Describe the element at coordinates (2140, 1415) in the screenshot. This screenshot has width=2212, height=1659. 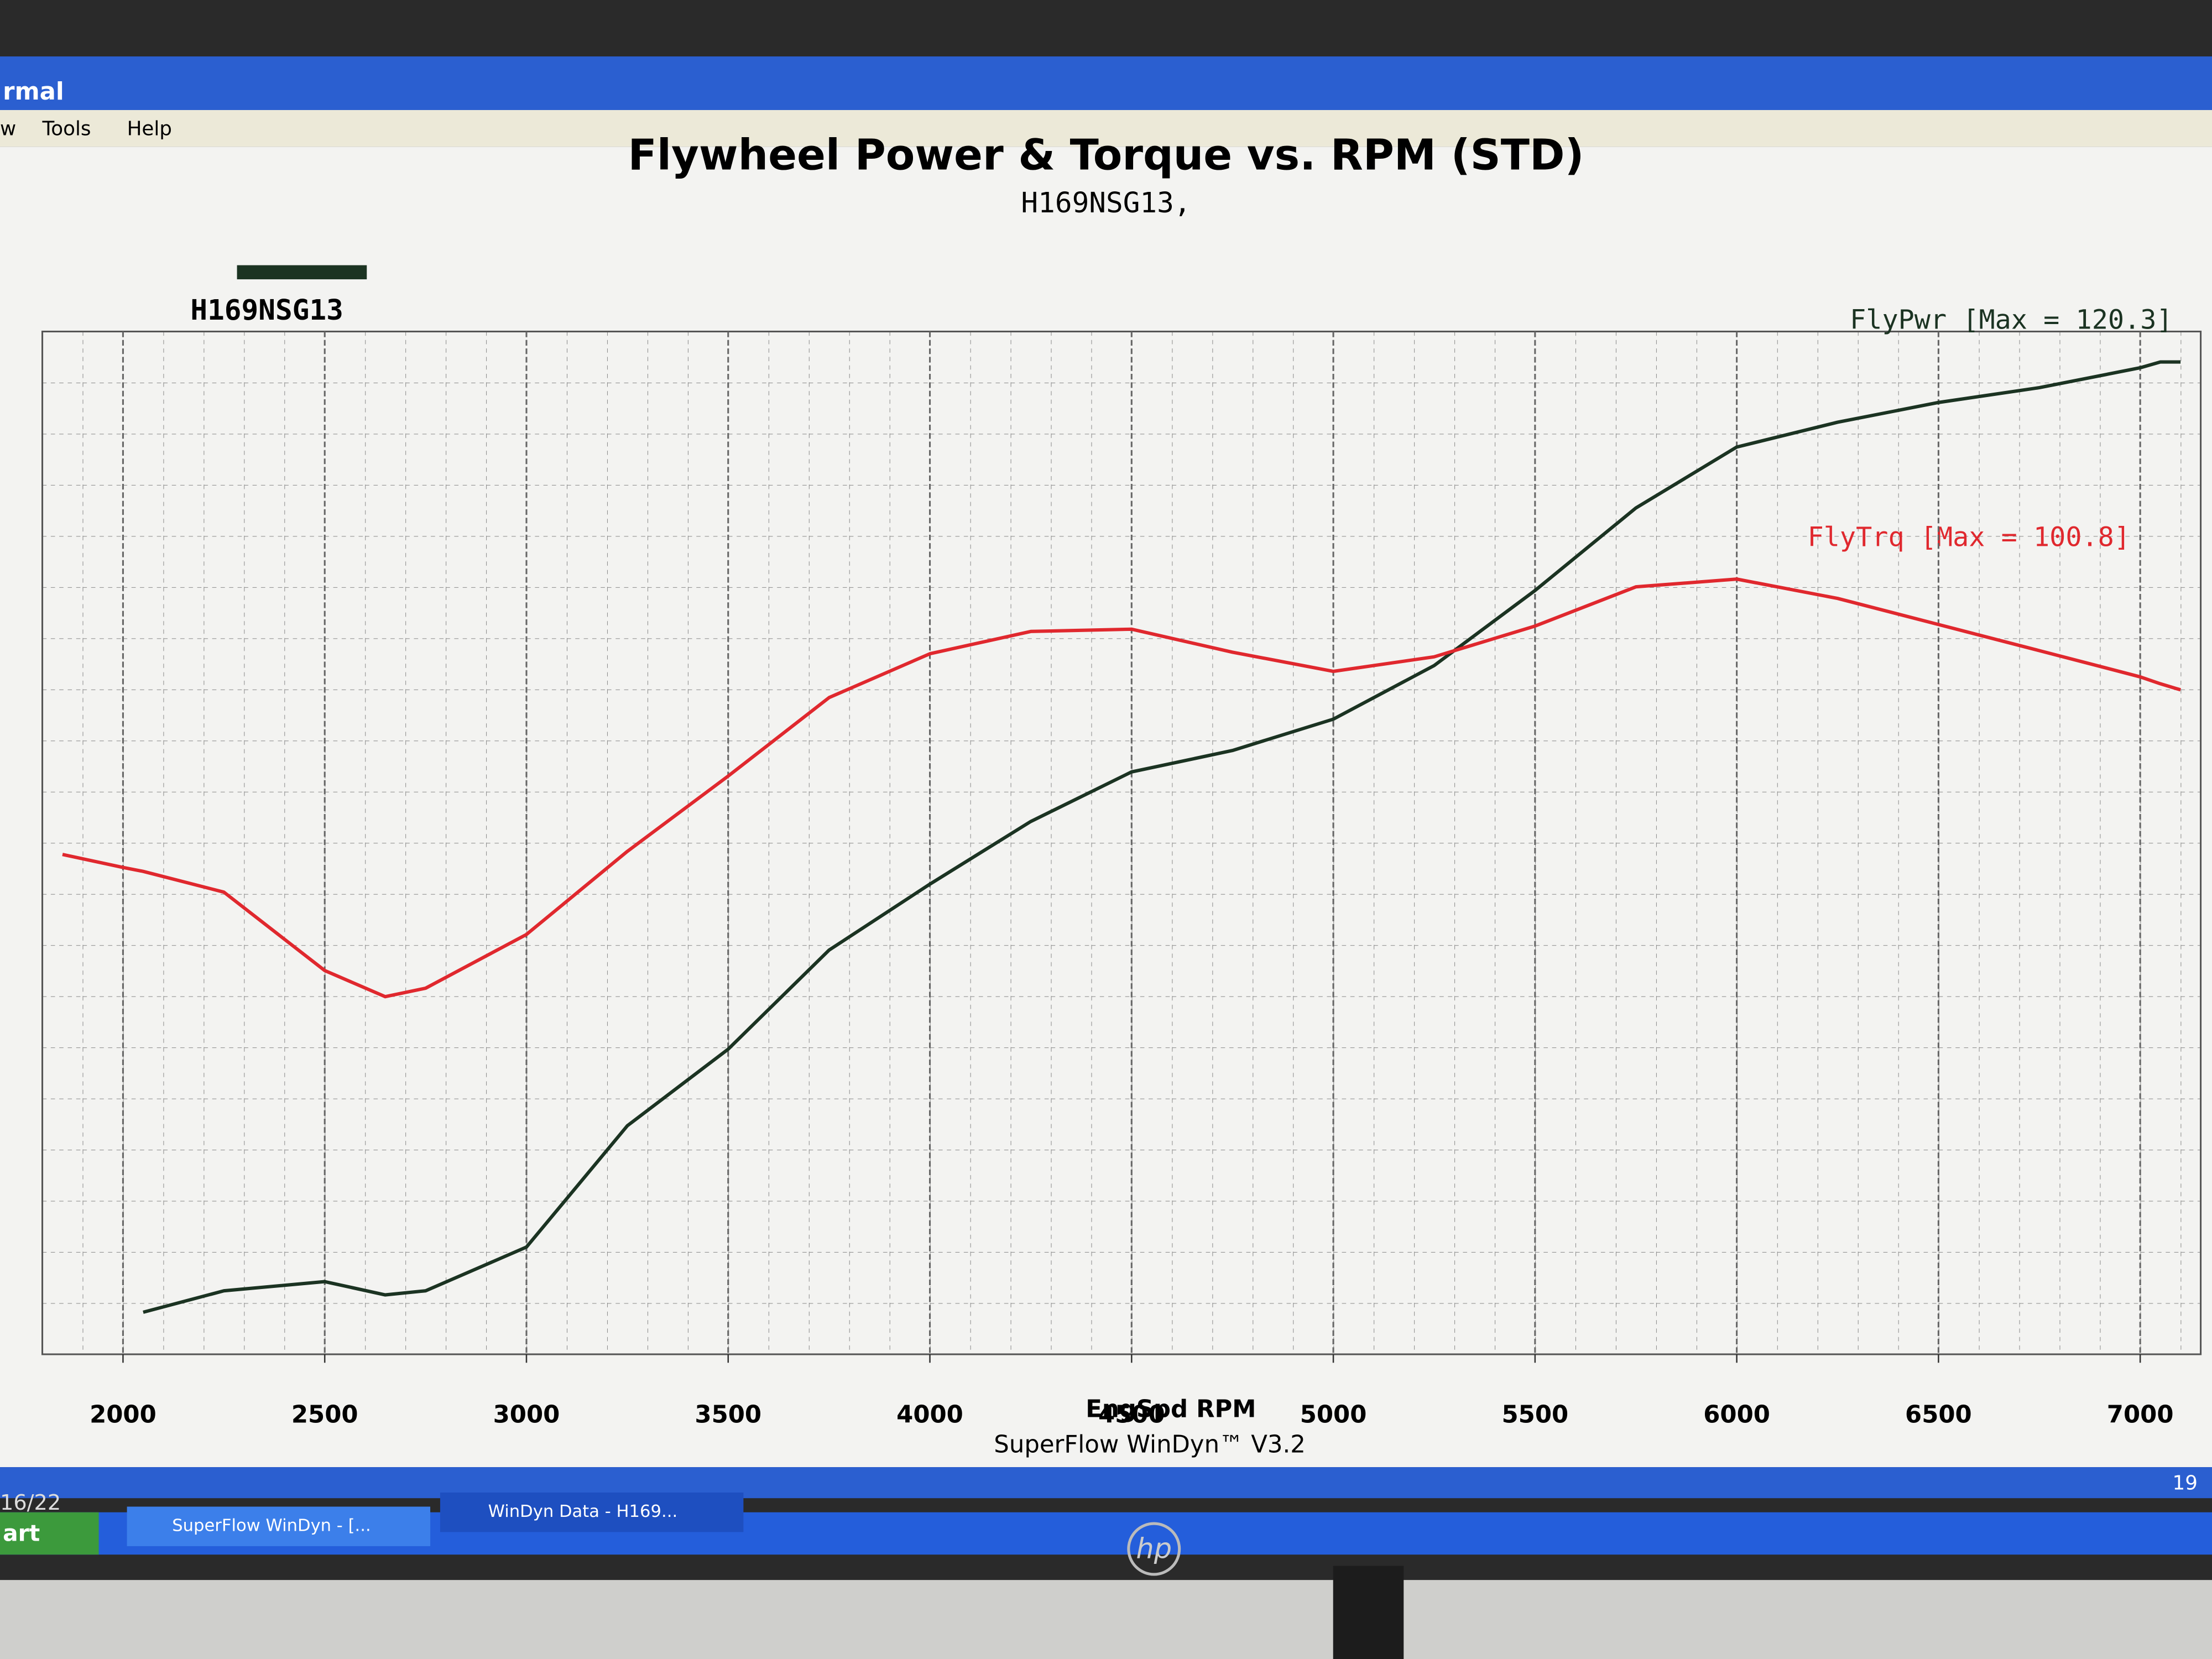
I see `x-tick-label: 7000` at that location.